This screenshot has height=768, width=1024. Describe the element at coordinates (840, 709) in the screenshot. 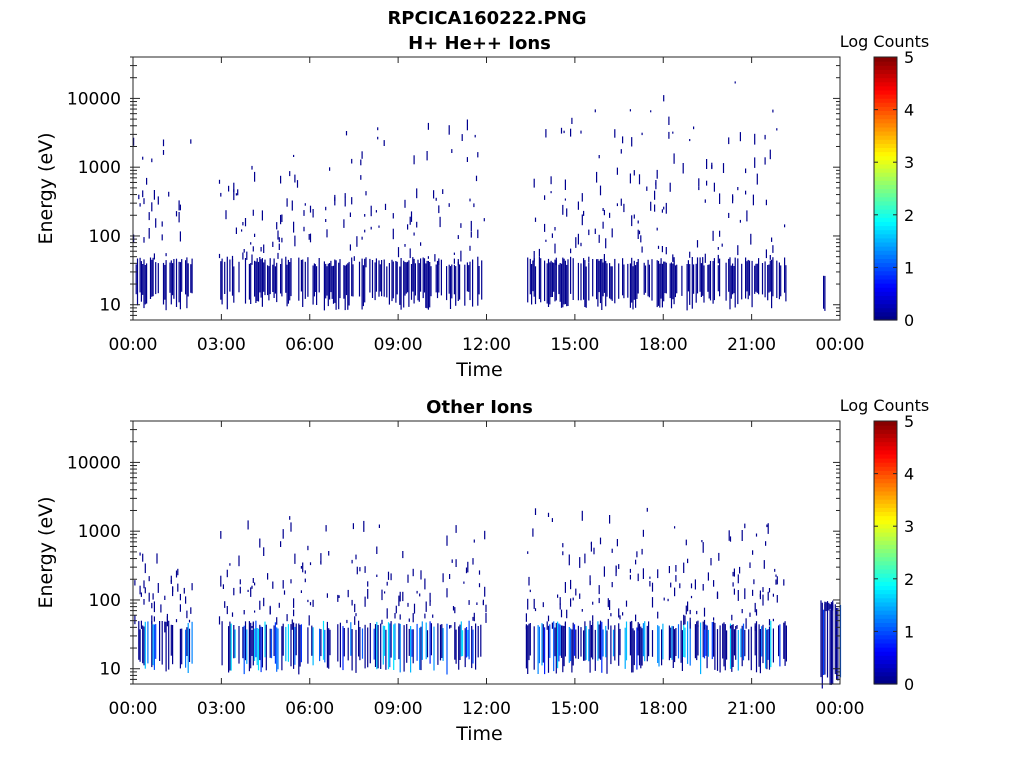

I see `x-tick-label: 00:00` at that location.